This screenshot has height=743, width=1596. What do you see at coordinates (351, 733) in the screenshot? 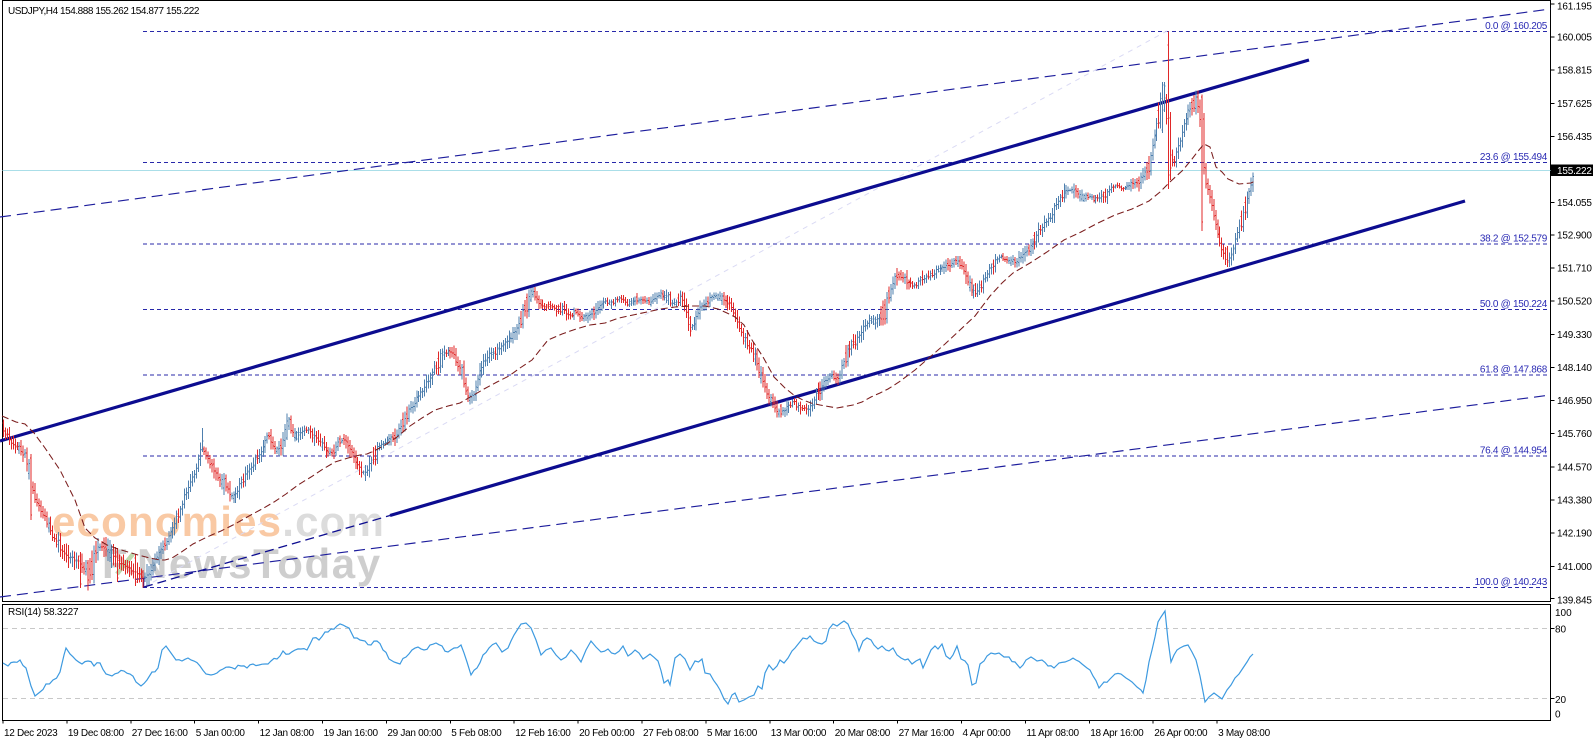
I see `svg-text: 19 Jan 16:00` at bounding box center [351, 733].